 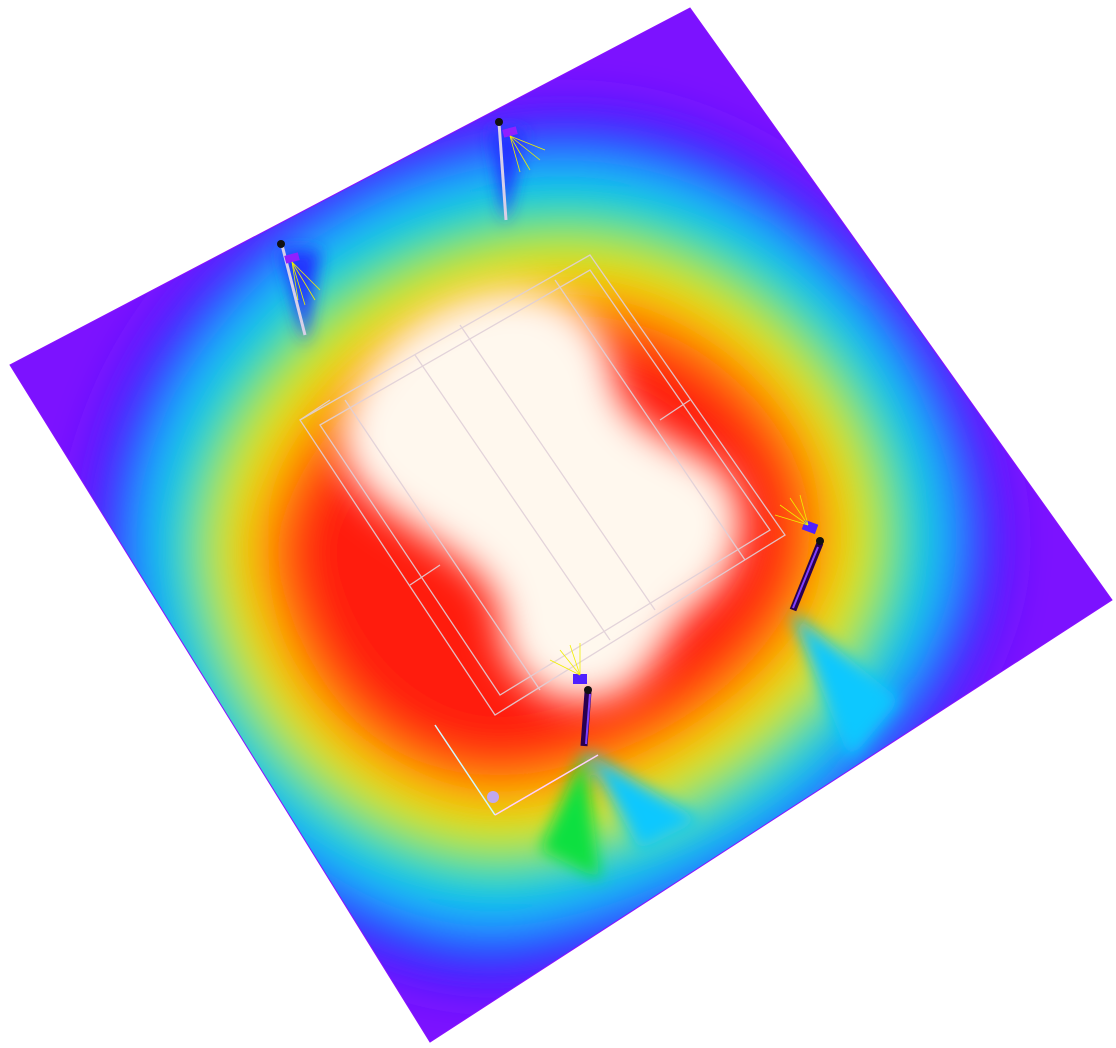 I want to click on pole-right, so click(x=799, y=553).